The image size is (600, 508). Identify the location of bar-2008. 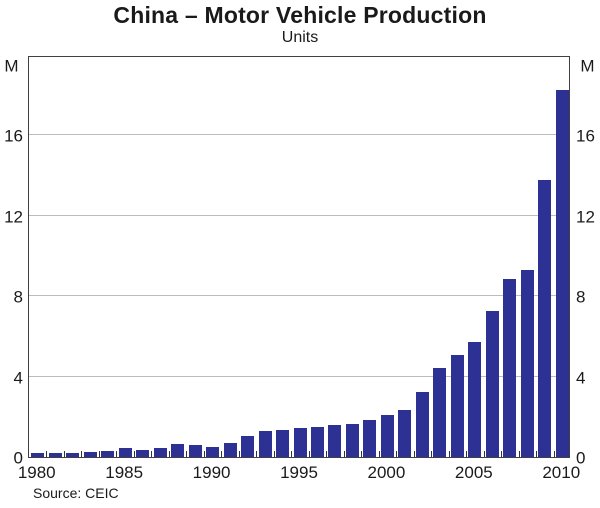
(527, 363).